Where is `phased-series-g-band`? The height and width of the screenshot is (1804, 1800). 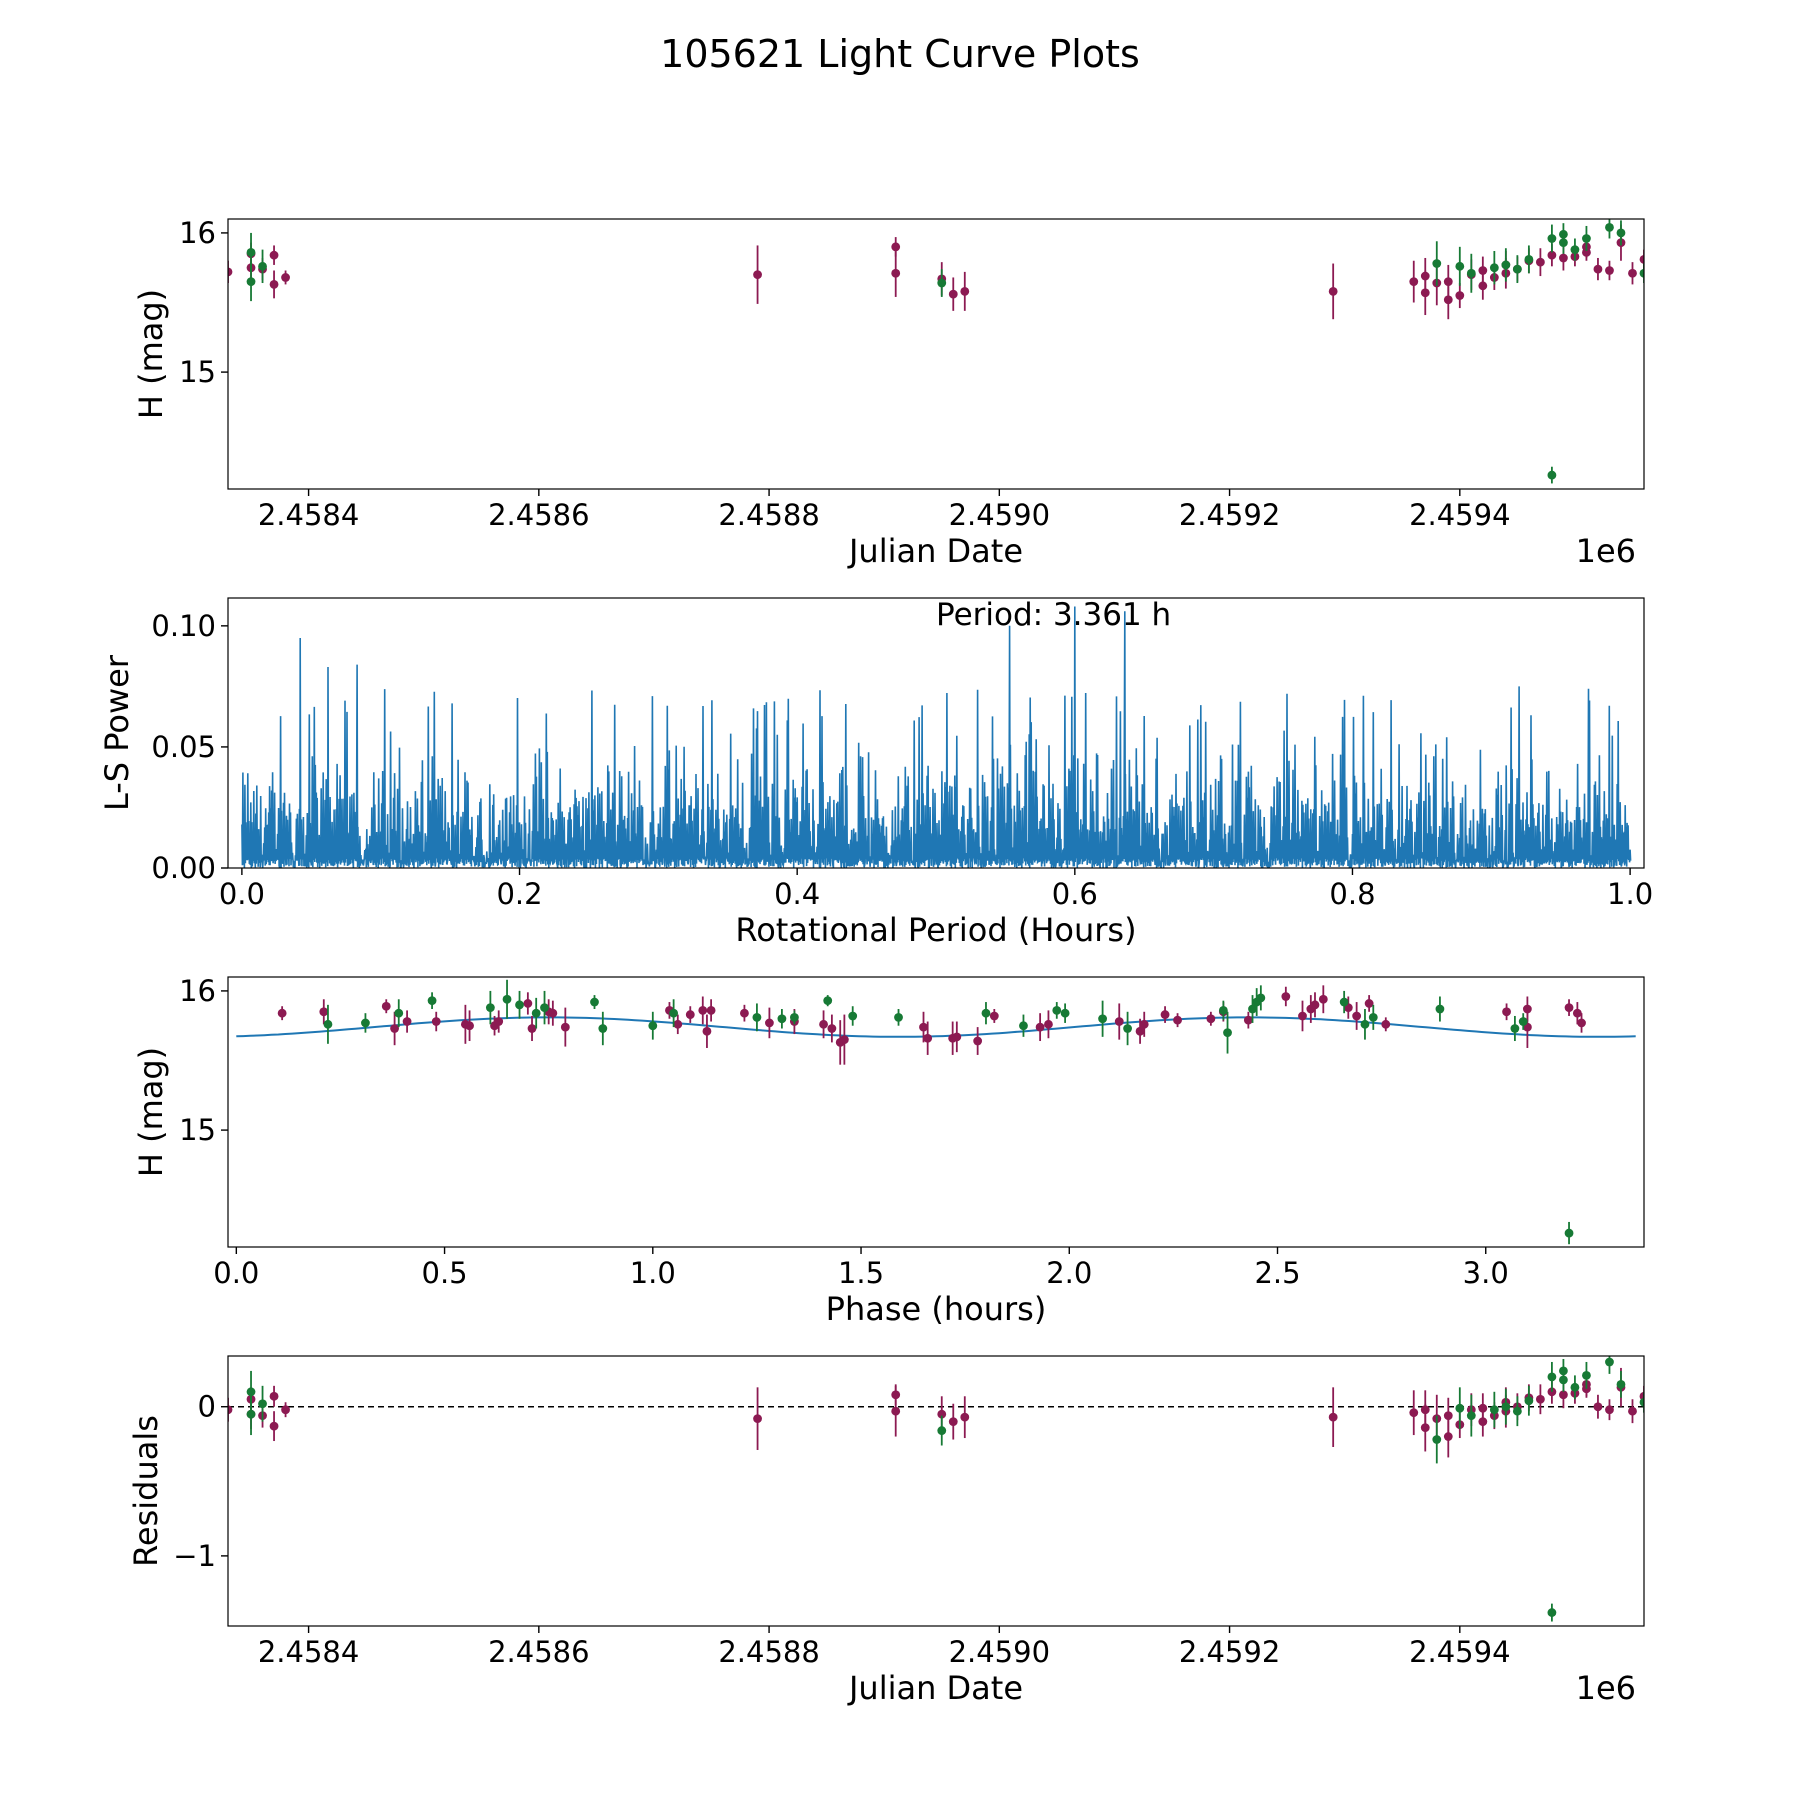
phased-series-g-band is located at coordinates (948, 1112).